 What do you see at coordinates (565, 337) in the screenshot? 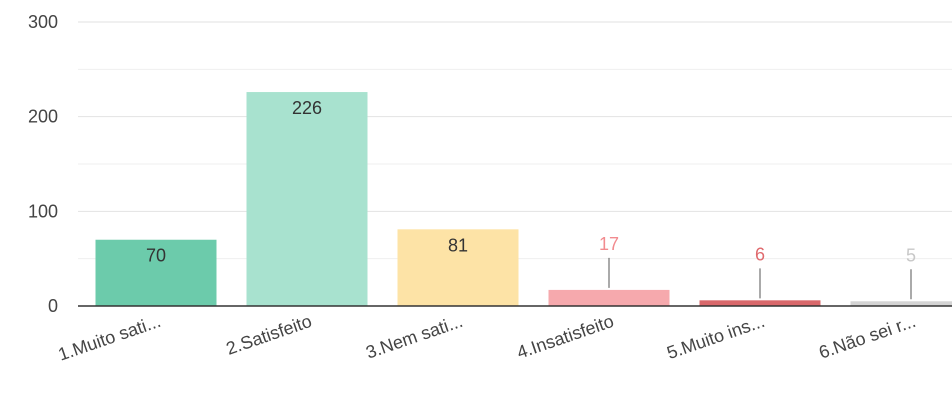
I see `x-tick-label: 4.Insatisfeito` at bounding box center [565, 337].